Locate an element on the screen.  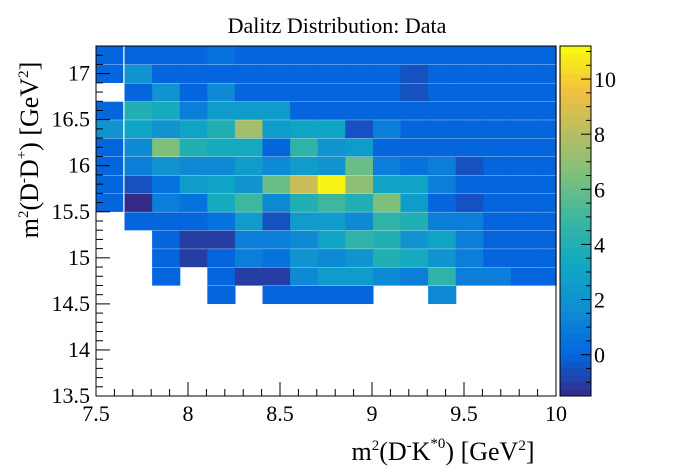
y-label-end: ] is located at coordinates (29, 66).